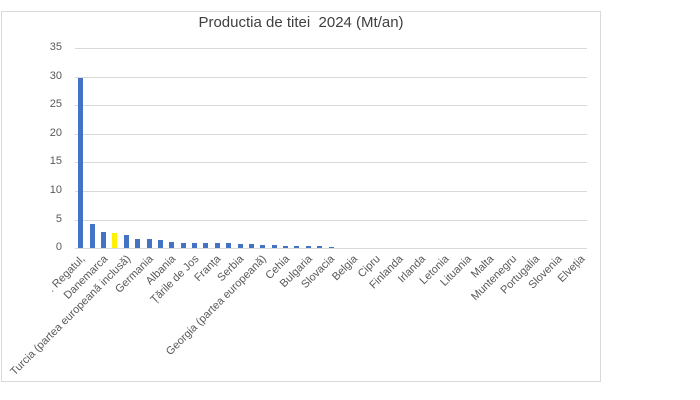 The image size is (700, 400). What do you see at coordinates (55, 76) in the screenshot?
I see `y-tick-label: 30` at bounding box center [55, 76].